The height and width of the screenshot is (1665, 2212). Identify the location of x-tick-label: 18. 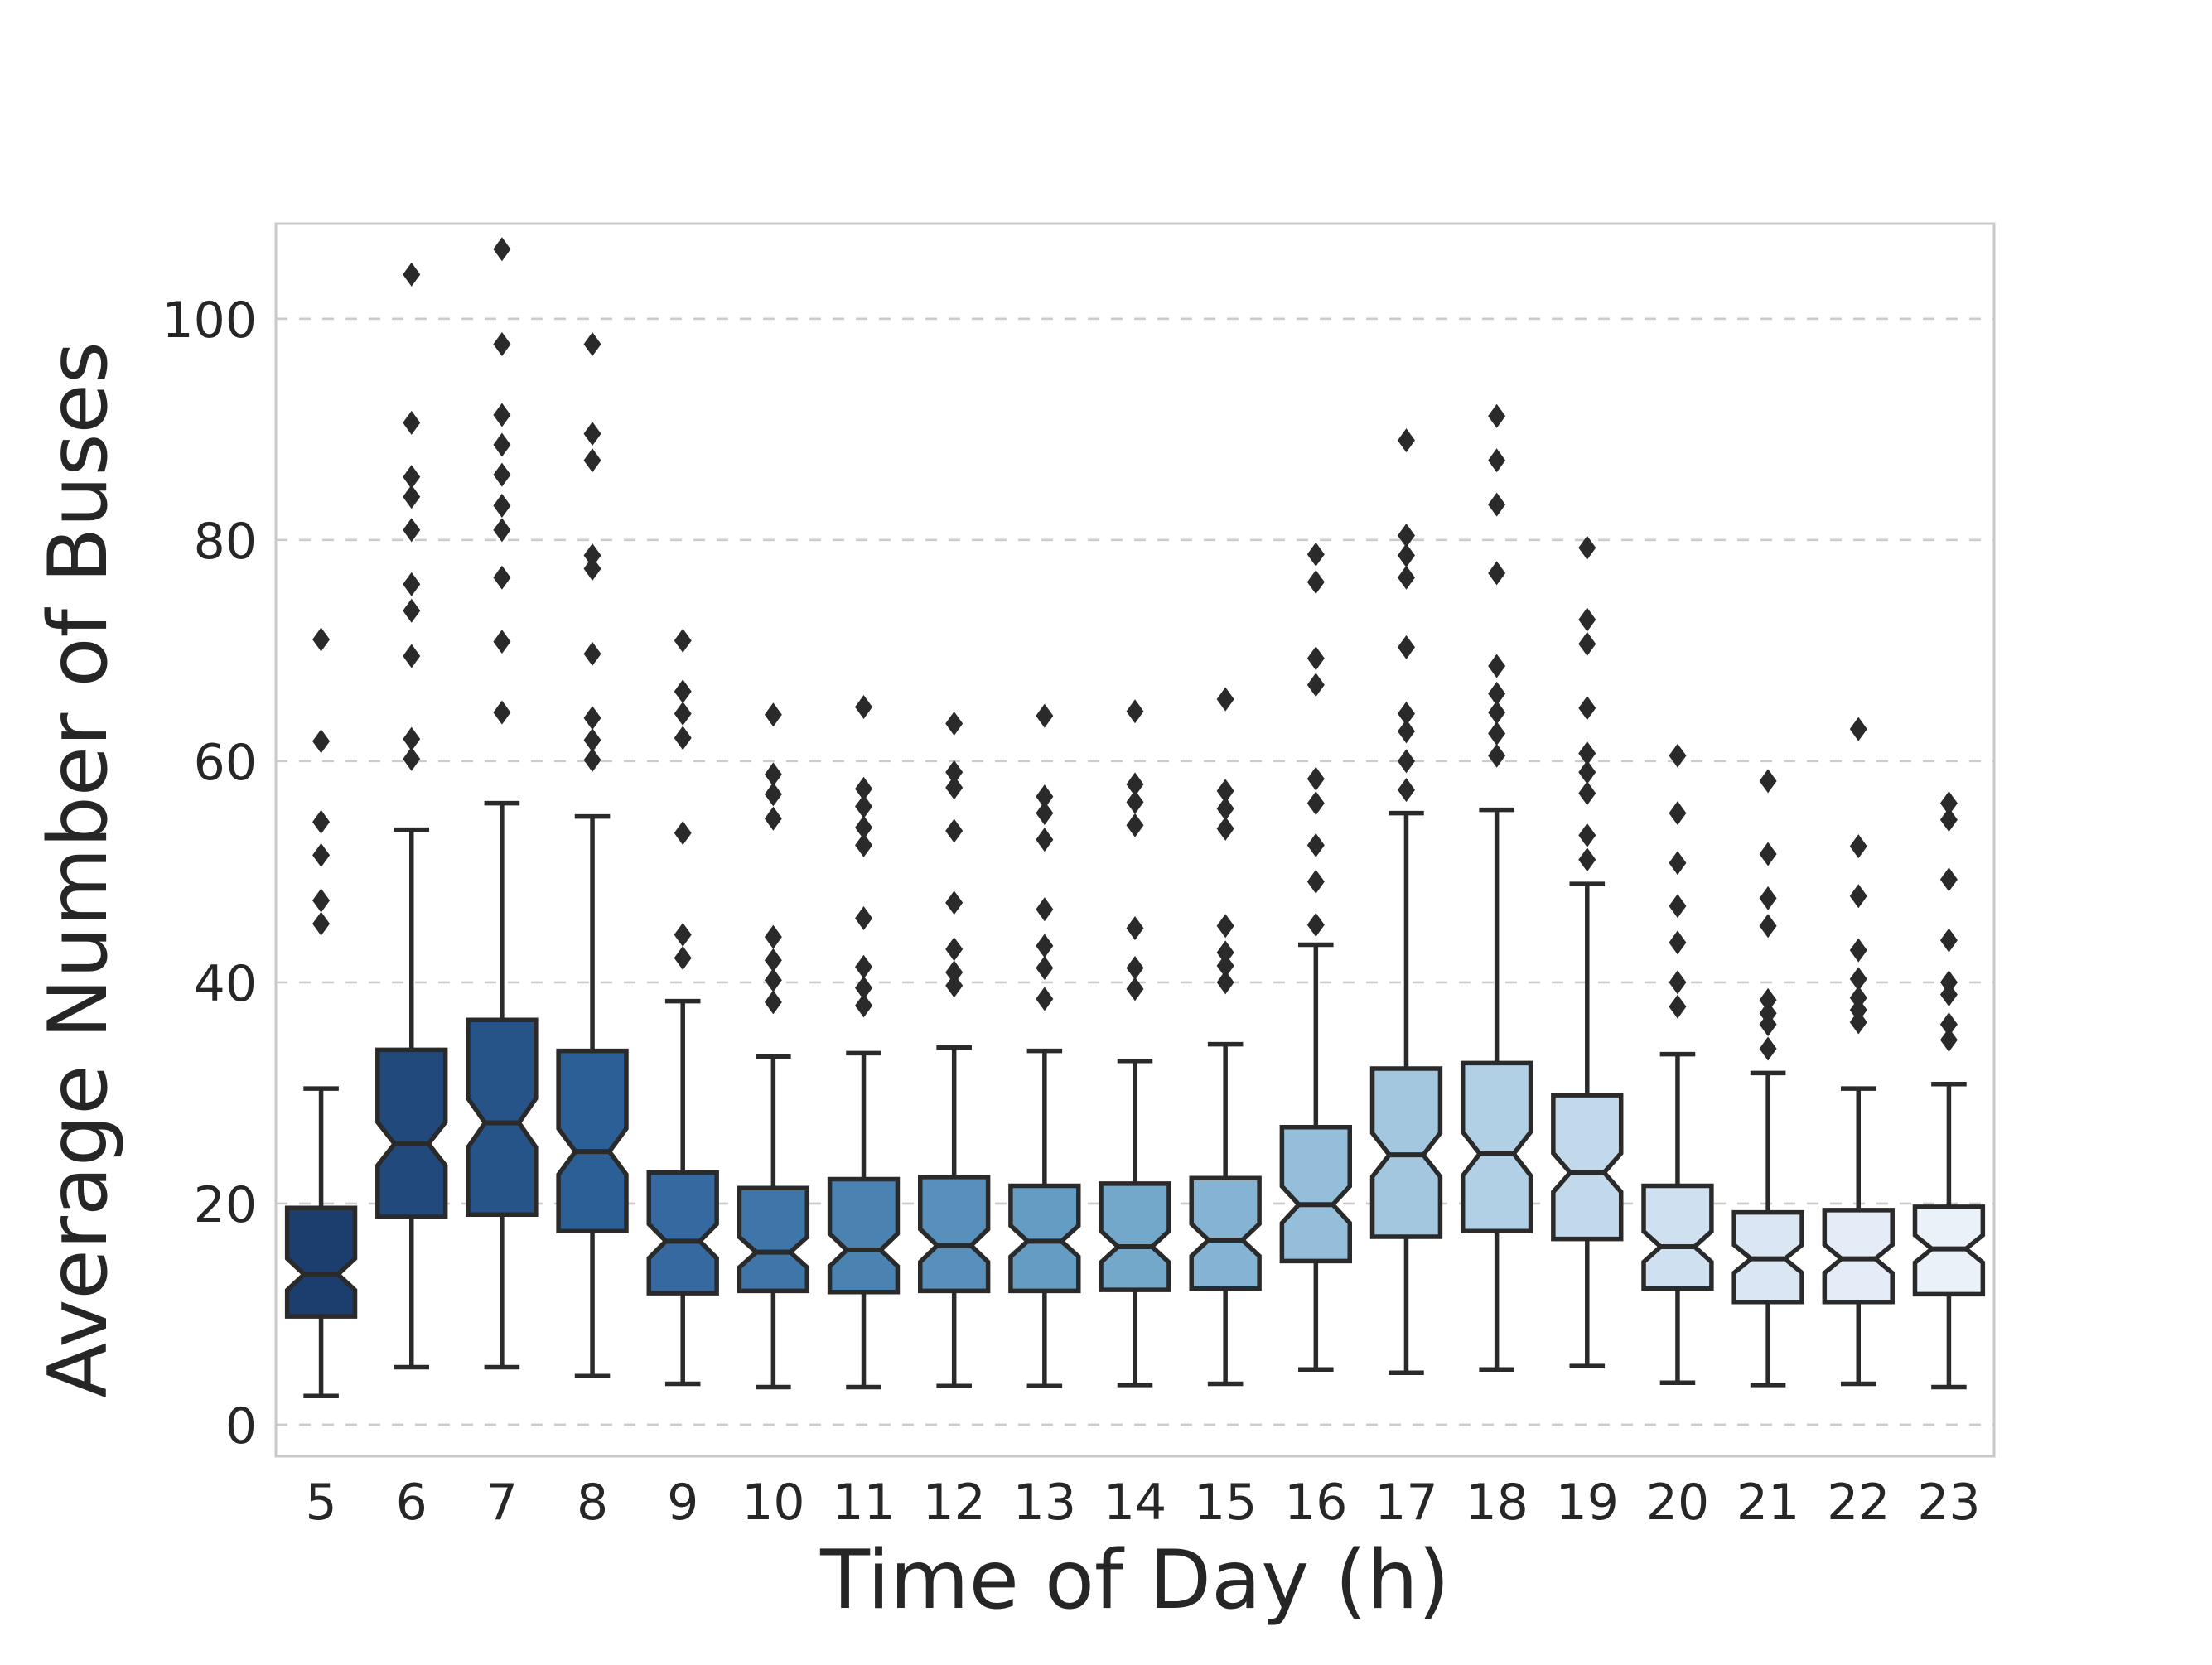
(1496, 1503).